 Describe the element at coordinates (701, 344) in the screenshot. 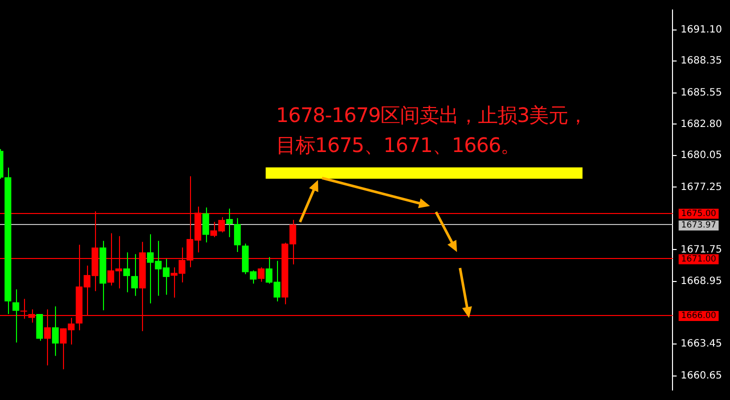

I see `y-tick-label: 1663.45` at that location.